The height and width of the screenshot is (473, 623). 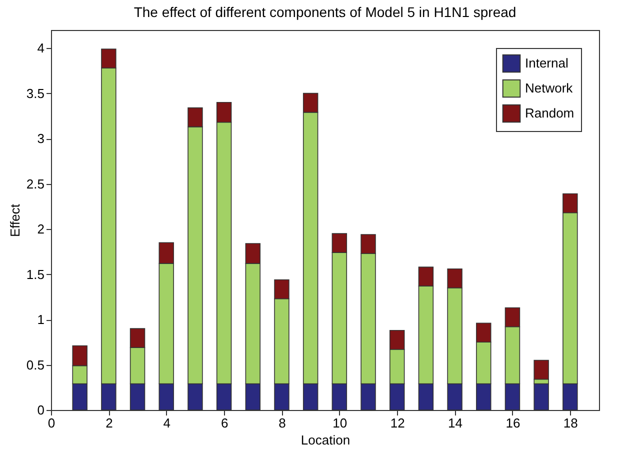 What do you see at coordinates (549, 88) in the screenshot?
I see `legend-label: Network` at bounding box center [549, 88].